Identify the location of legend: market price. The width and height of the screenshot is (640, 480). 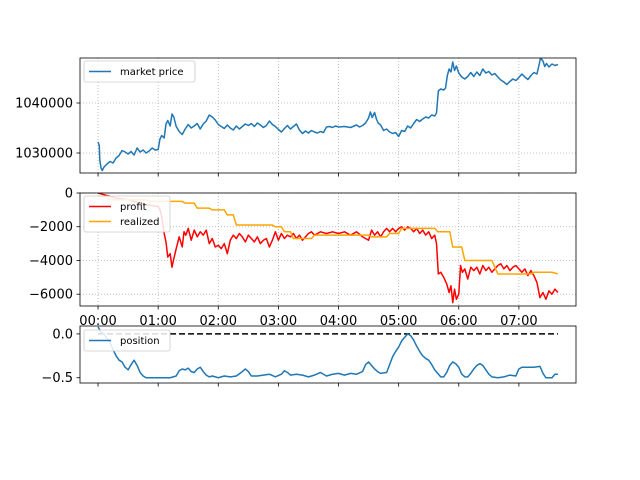
(139, 71).